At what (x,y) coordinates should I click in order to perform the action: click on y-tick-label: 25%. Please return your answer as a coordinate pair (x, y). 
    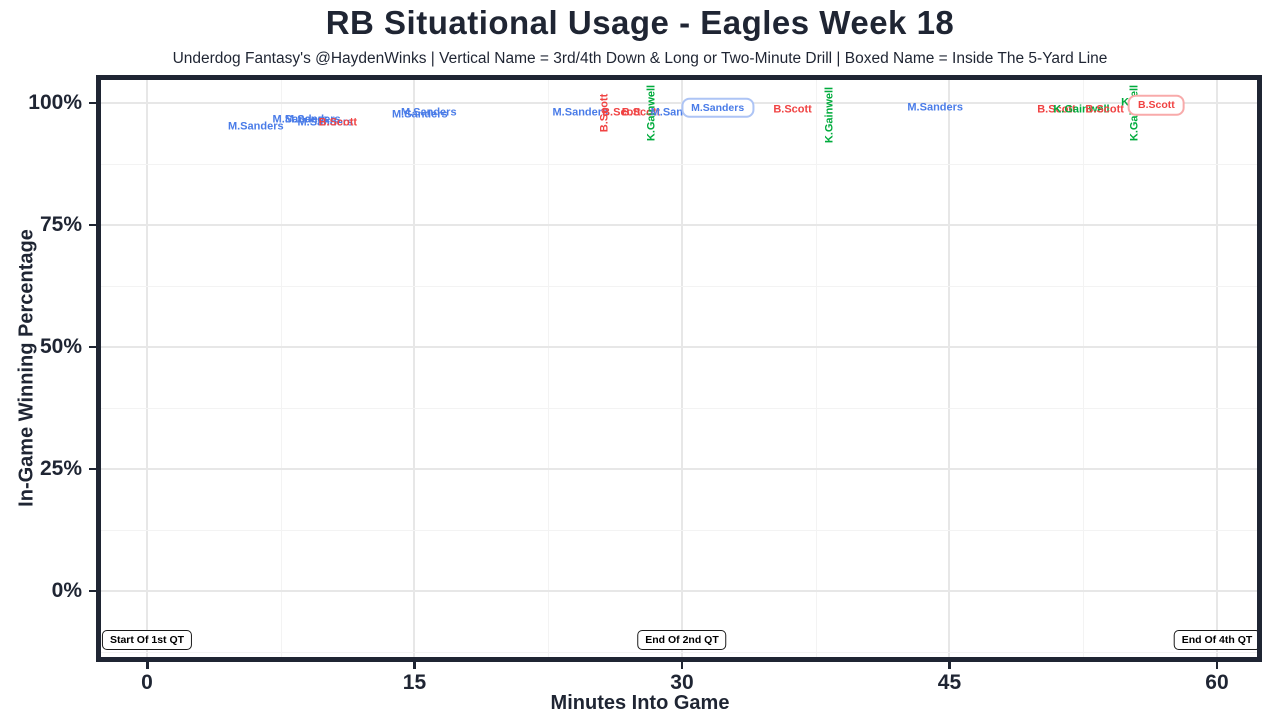
    Looking at the image, I should click on (60, 468).